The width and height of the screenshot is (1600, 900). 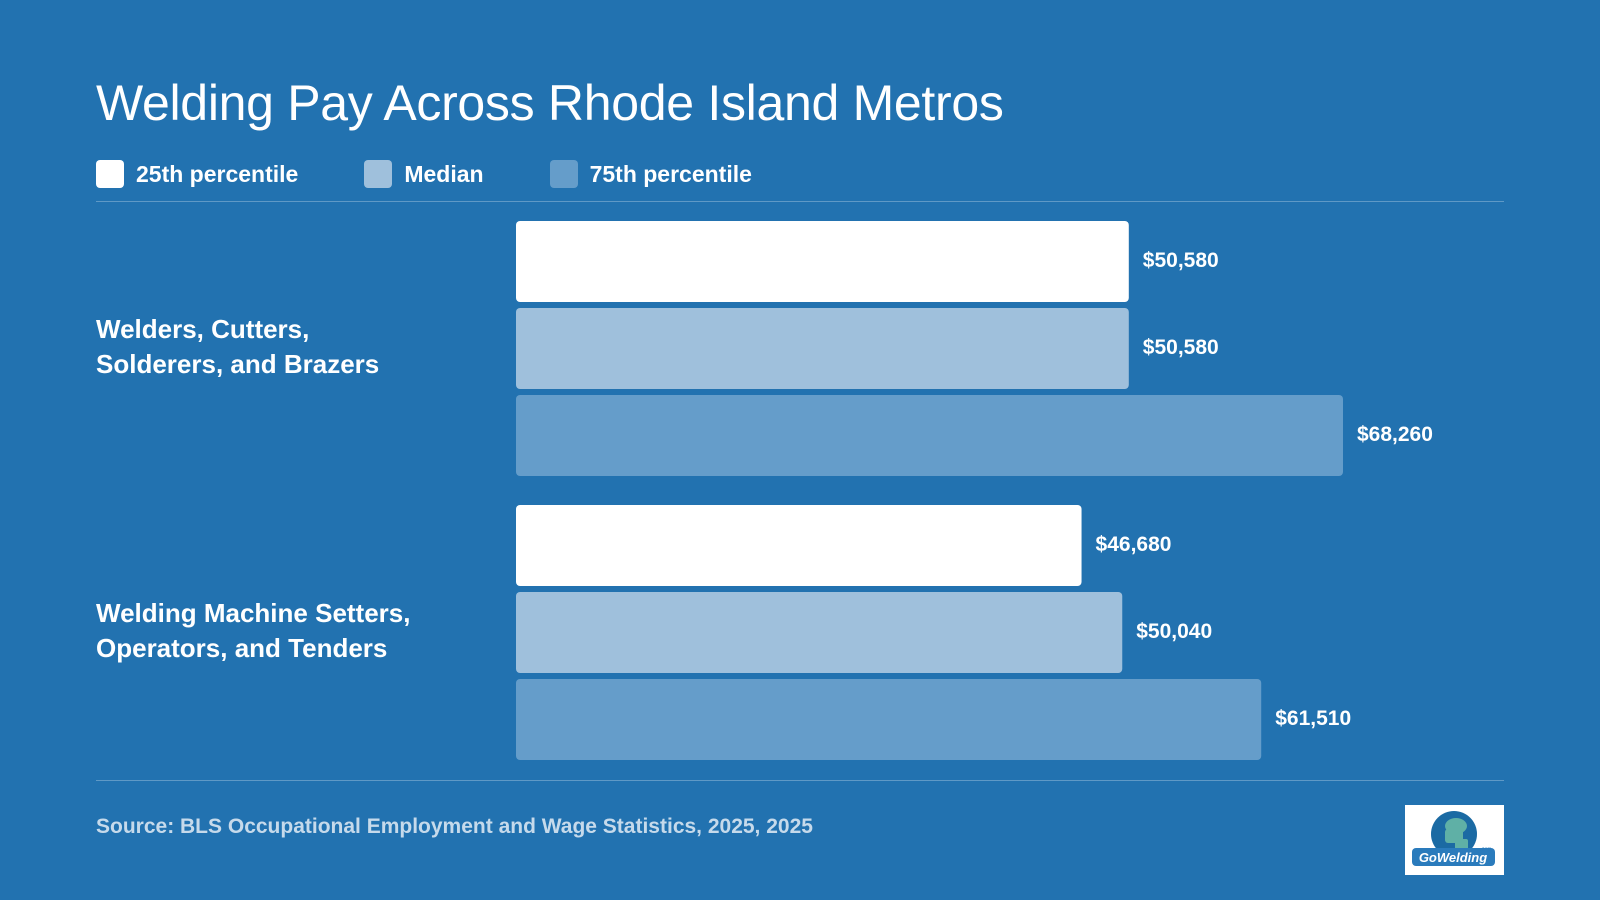 What do you see at coordinates (1456, 834) in the screenshot?
I see `welder-mask-icon` at bounding box center [1456, 834].